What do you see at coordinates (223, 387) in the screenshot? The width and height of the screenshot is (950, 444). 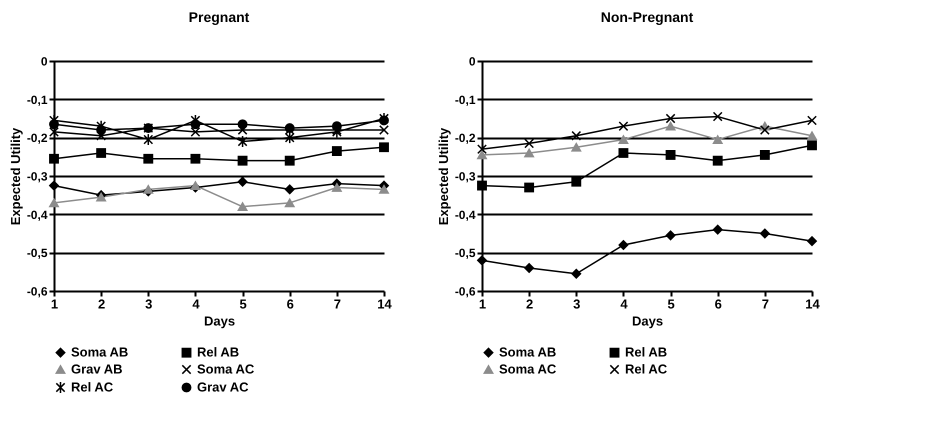 I see `legend-label: Grav AC` at bounding box center [223, 387].